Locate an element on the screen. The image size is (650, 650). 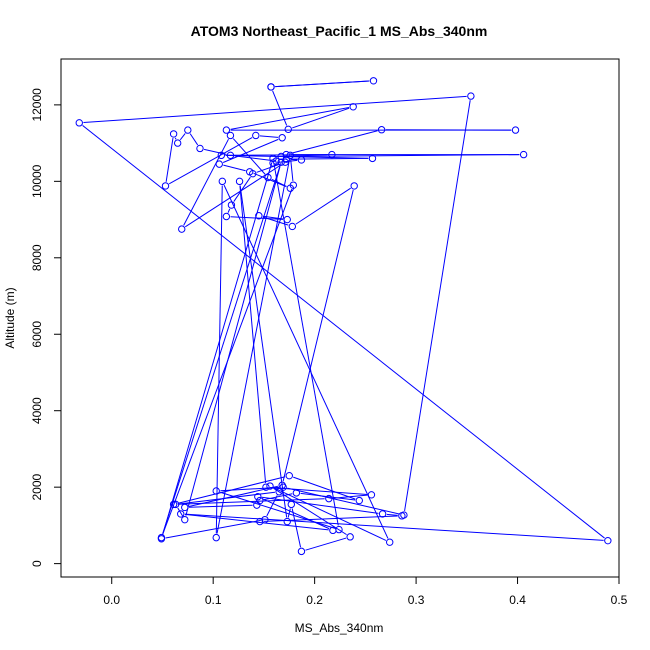
x-tick-label: 0.4 is located at coordinates (517, 600).